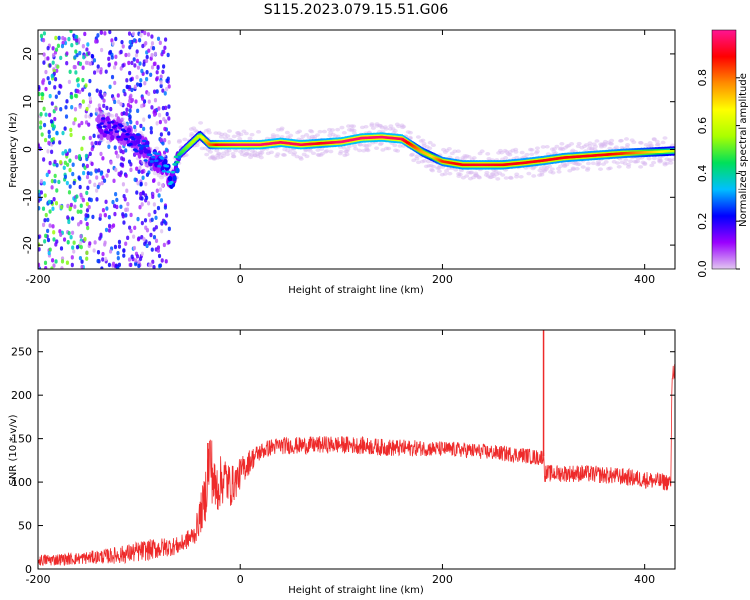 This screenshot has height=600, width=750. I want to click on colorbar-ticks: 0.0 0.2 0.4 0.6 0.8, so click(718, 173).